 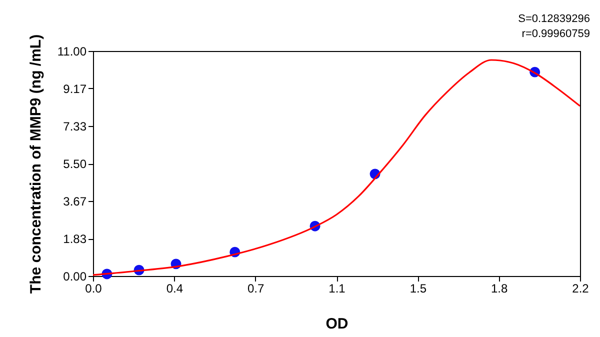 I want to click on y-tick-label: 9.17, so click(x=75, y=89).